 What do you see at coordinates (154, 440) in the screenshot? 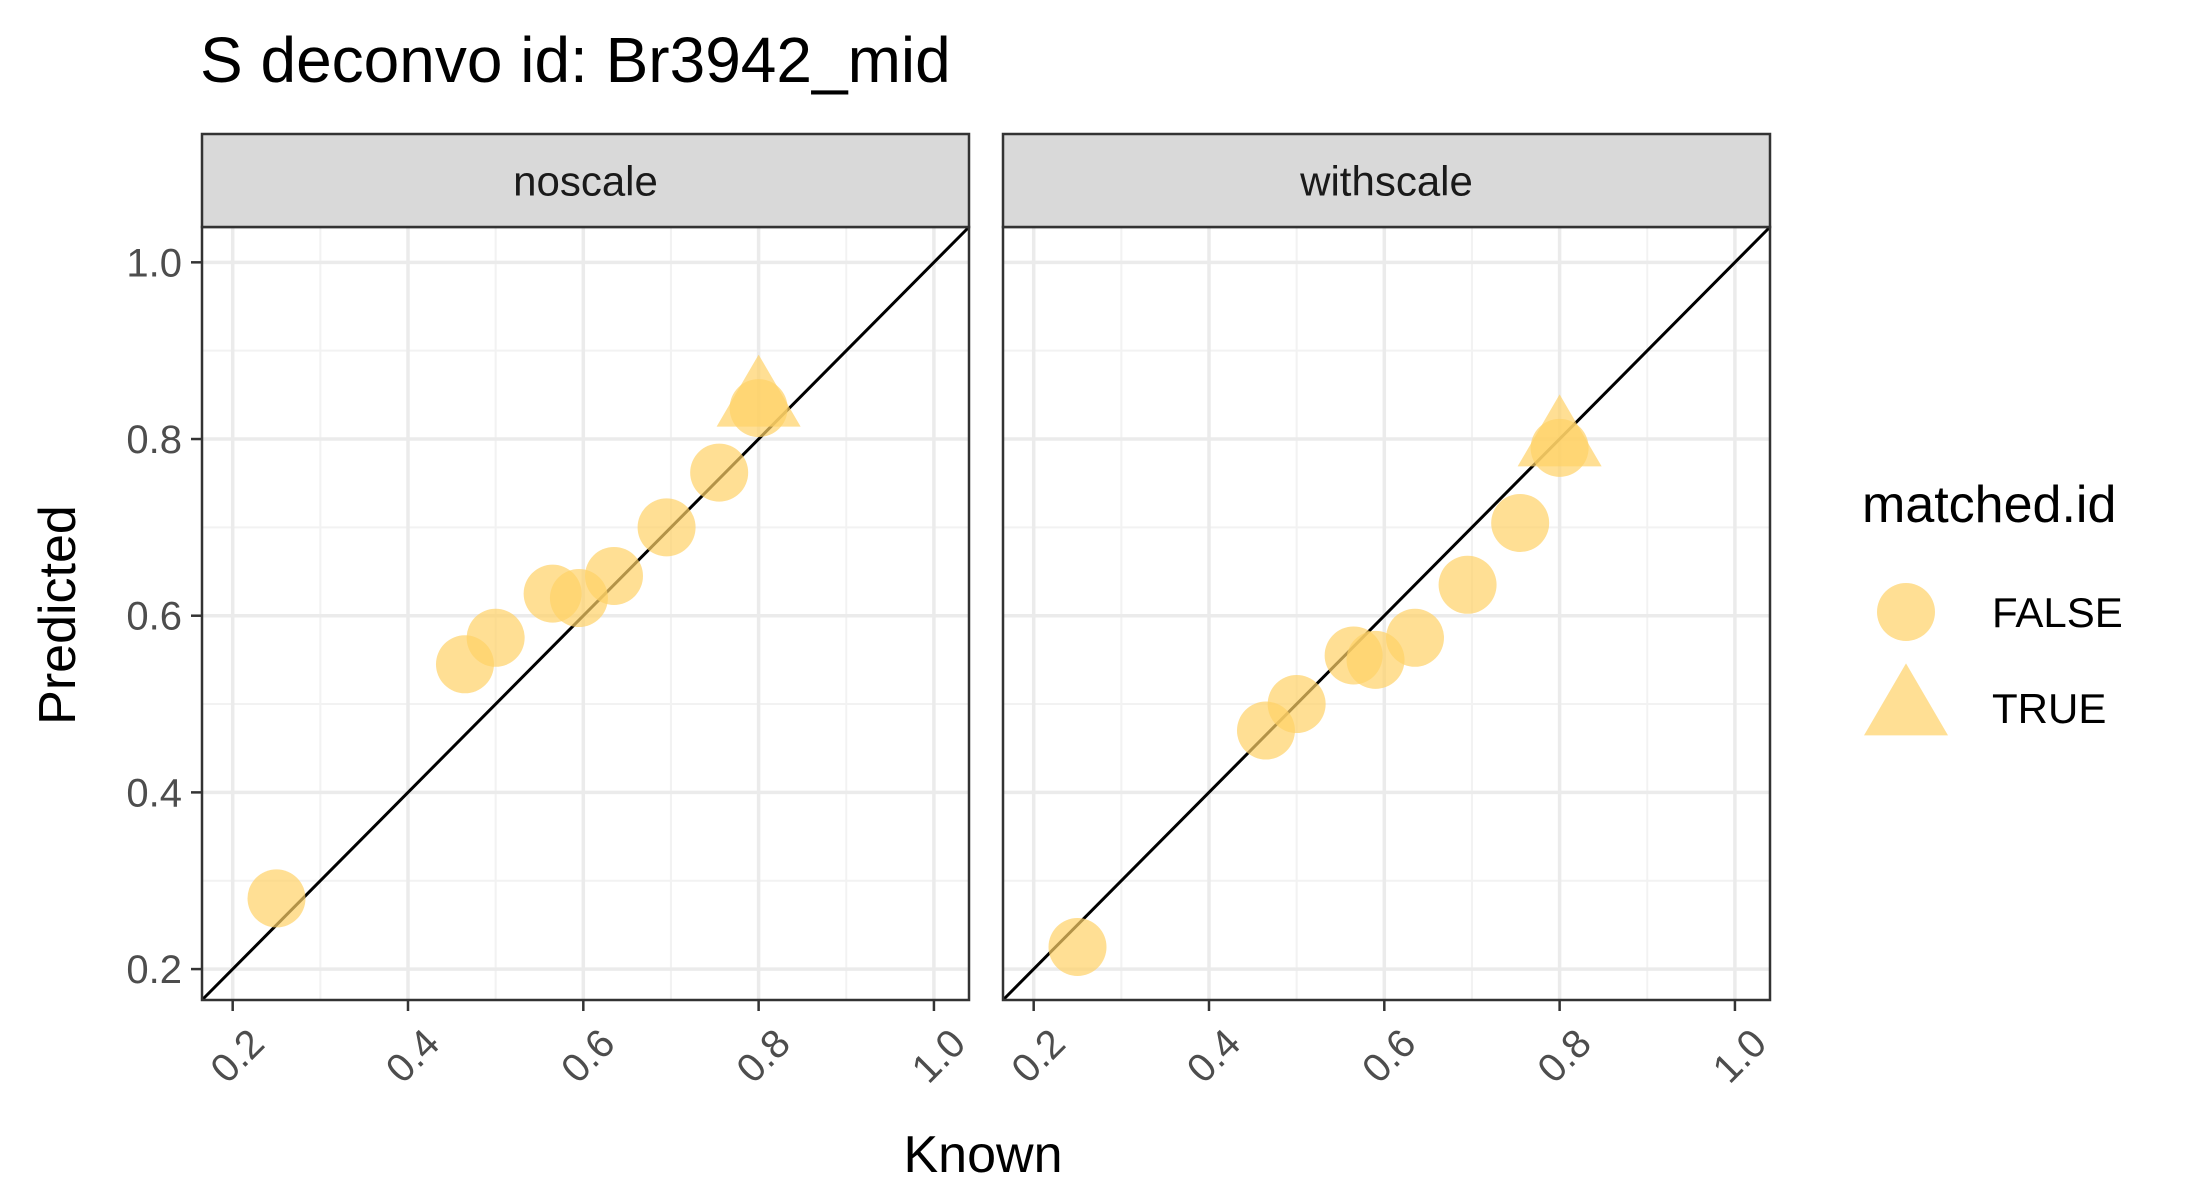
I see `y-tick-label: 0.8` at bounding box center [154, 440].